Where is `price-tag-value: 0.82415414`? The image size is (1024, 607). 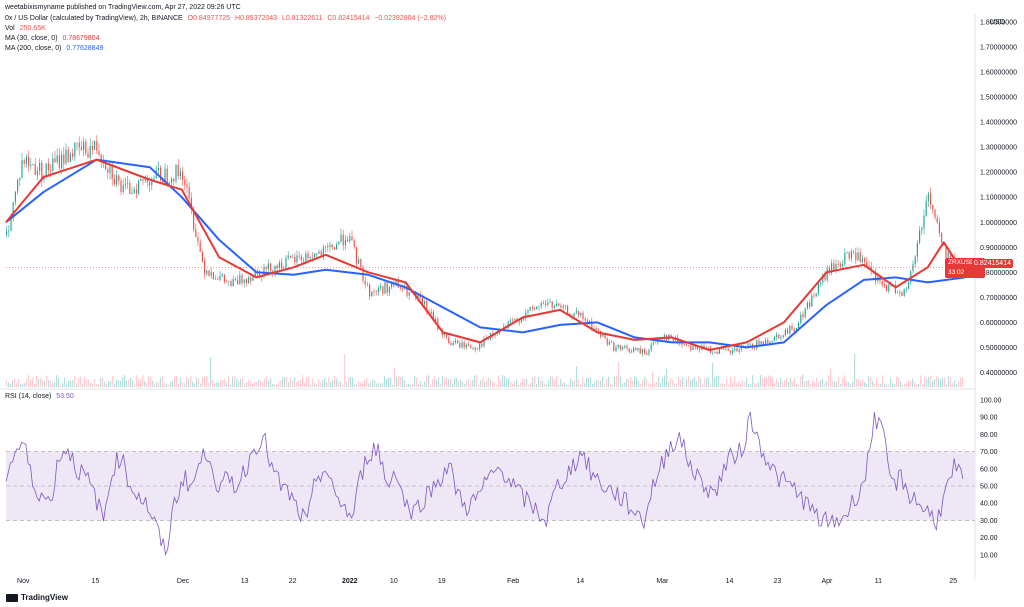
price-tag-value: 0.82415414 is located at coordinates (992, 263).